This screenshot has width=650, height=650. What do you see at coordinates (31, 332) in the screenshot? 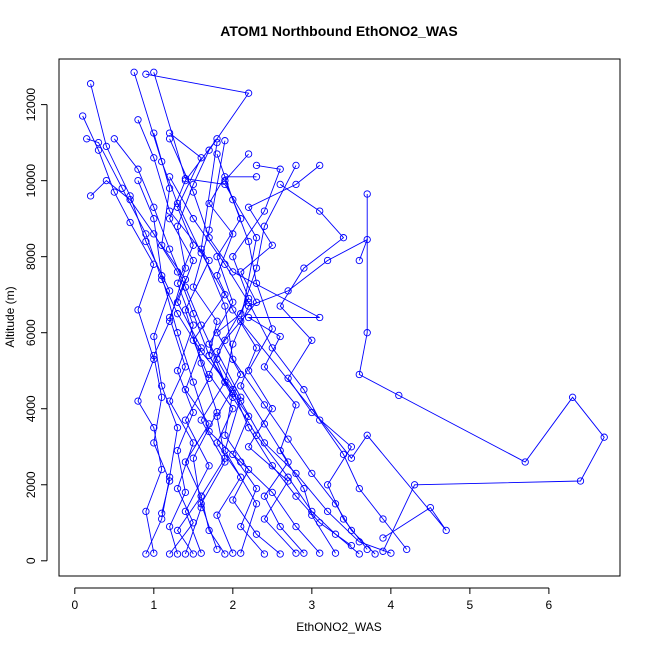
I see `y-tick-label: 6000` at bounding box center [31, 332].